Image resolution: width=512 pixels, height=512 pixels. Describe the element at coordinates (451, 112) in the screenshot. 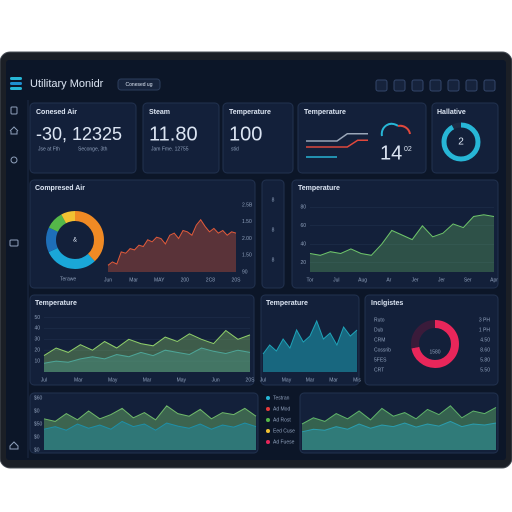

I see `card-title: Hallative` at that location.